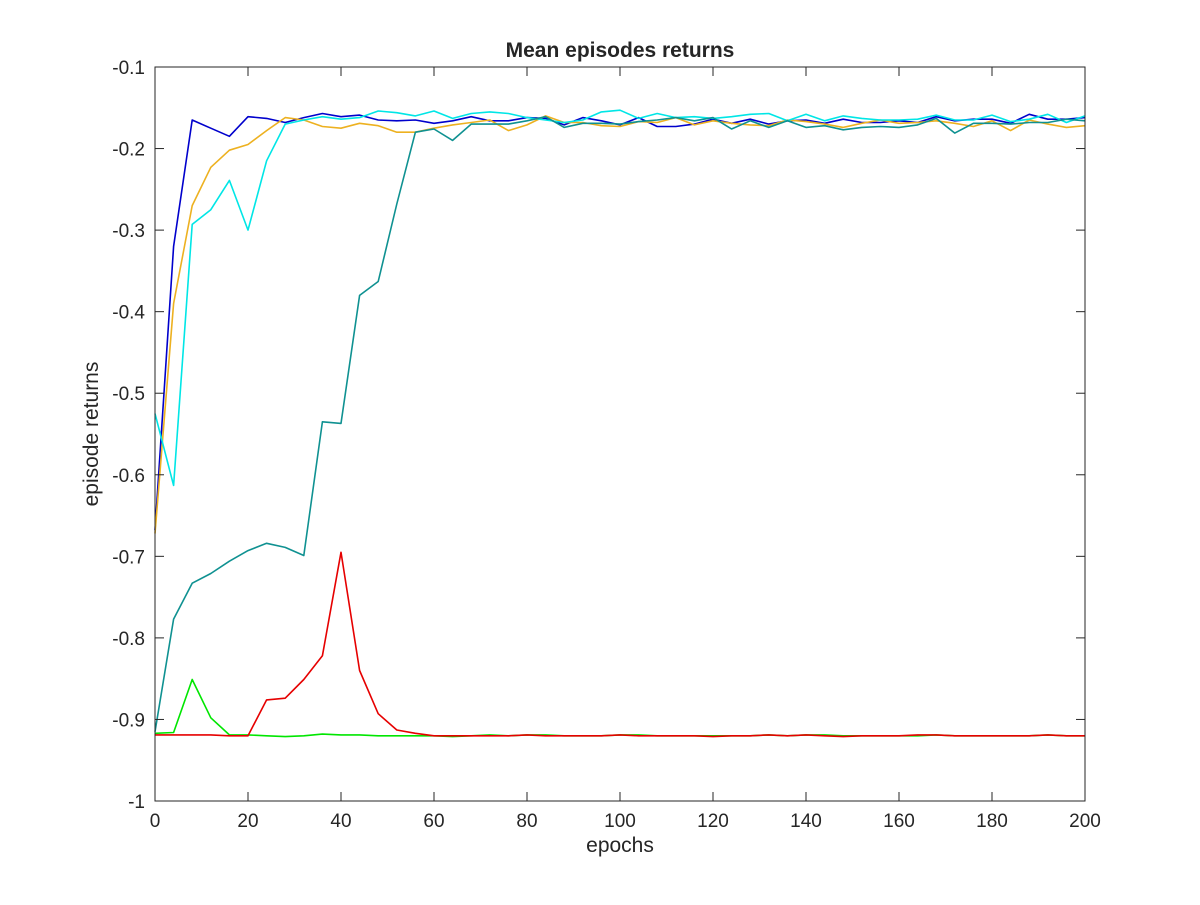 The width and height of the screenshot is (1200, 905). What do you see at coordinates (620, 821) in the screenshot?
I see `x-tick-label: 100` at bounding box center [620, 821].